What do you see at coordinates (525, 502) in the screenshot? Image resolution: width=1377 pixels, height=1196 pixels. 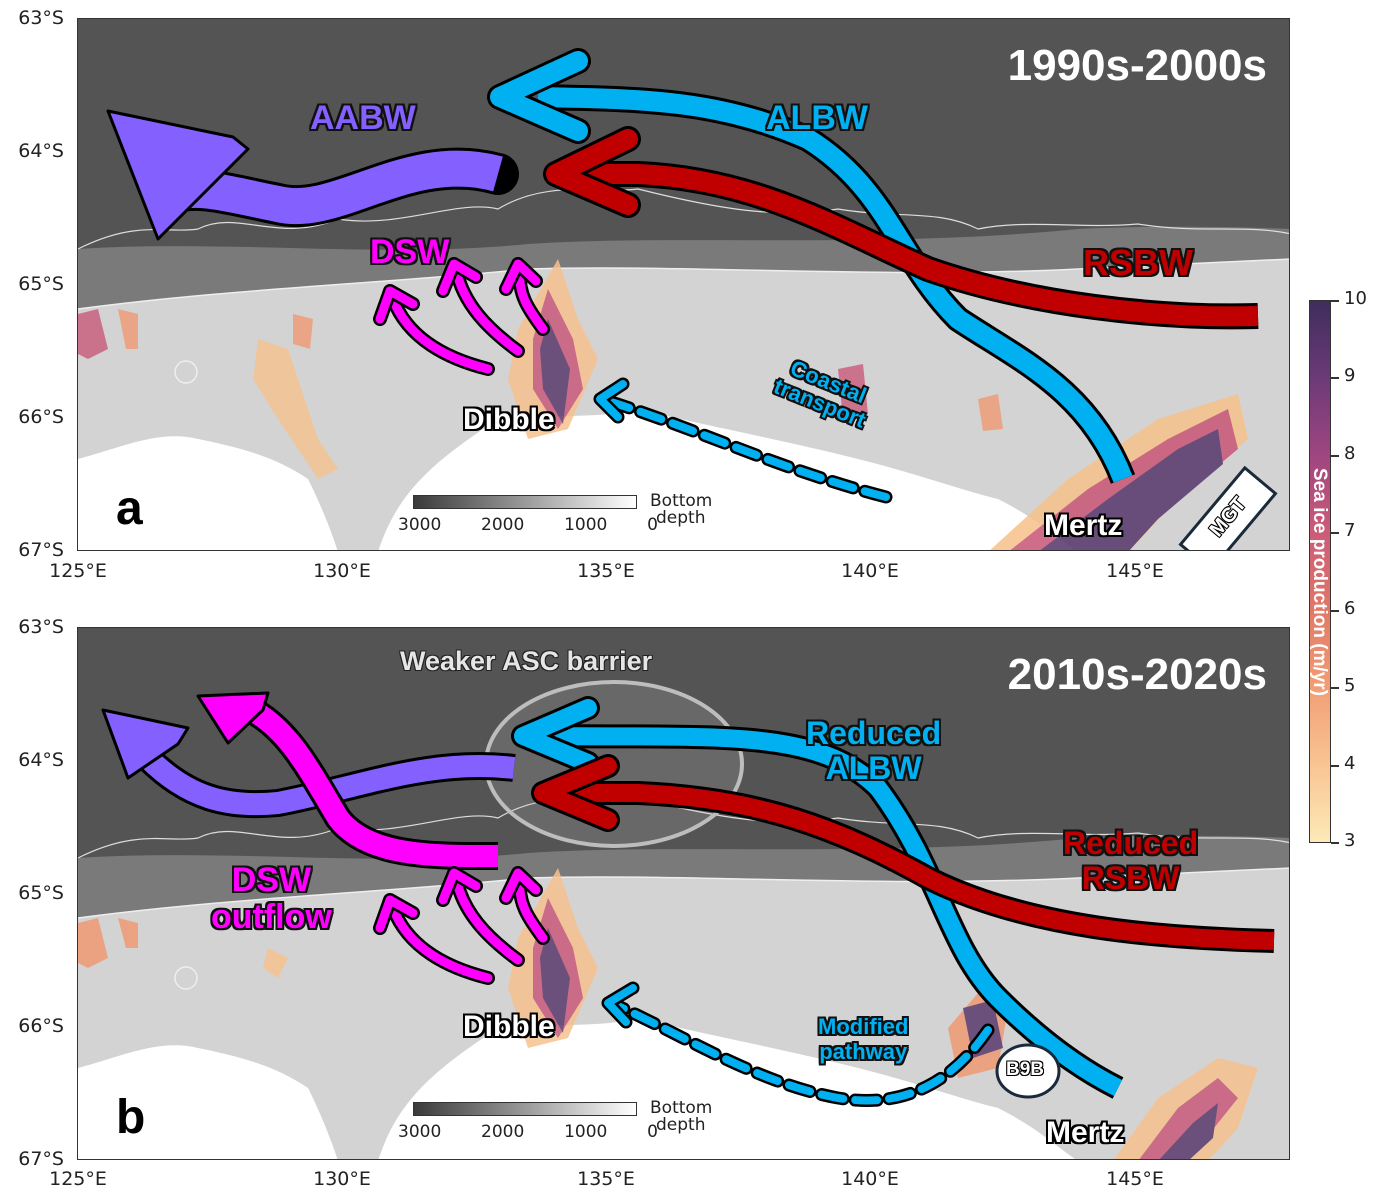 I see `depth-colorbar-a` at bounding box center [525, 502].